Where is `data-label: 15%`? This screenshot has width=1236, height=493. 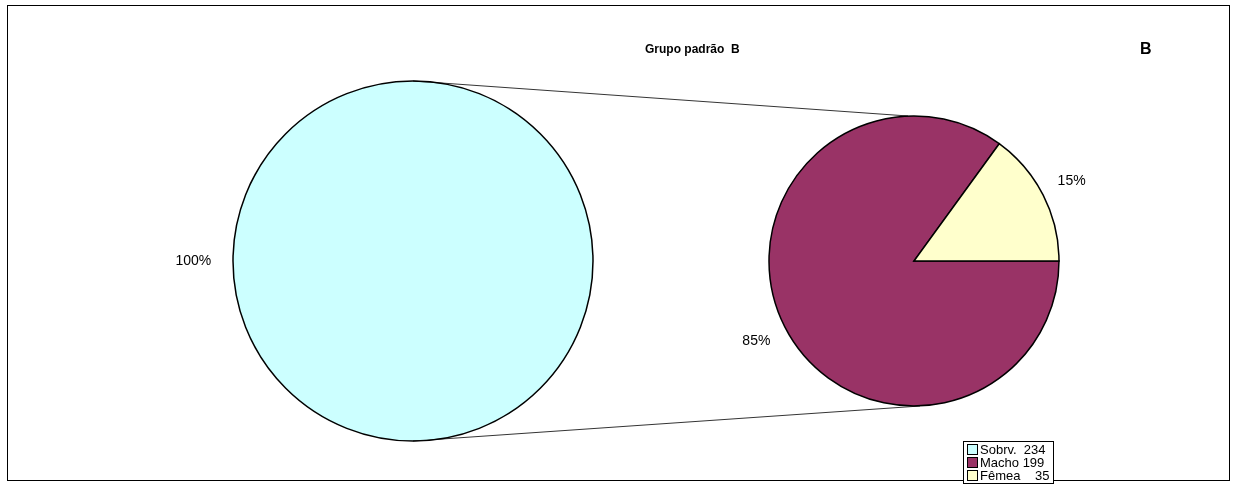 data-label: 15% is located at coordinates (1071, 179).